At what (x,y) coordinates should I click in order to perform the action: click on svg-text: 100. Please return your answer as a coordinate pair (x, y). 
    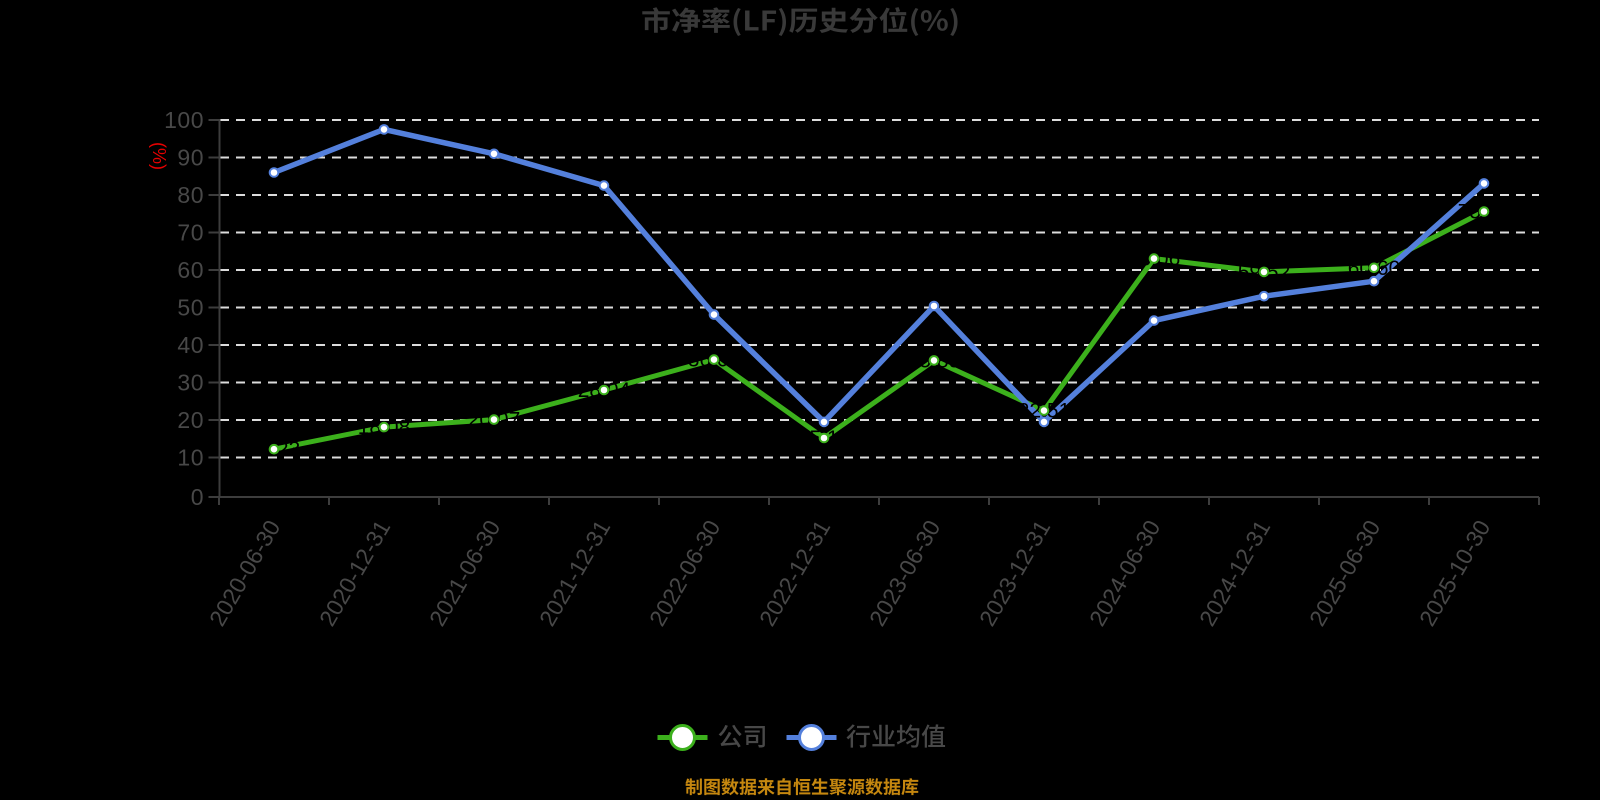
    Looking at the image, I should click on (184, 120).